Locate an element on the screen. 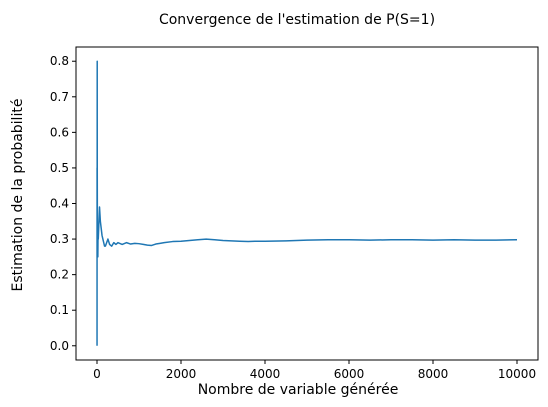 The image size is (548, 407). y-tick-label: 0.5 is located at coordinates (59, 168).